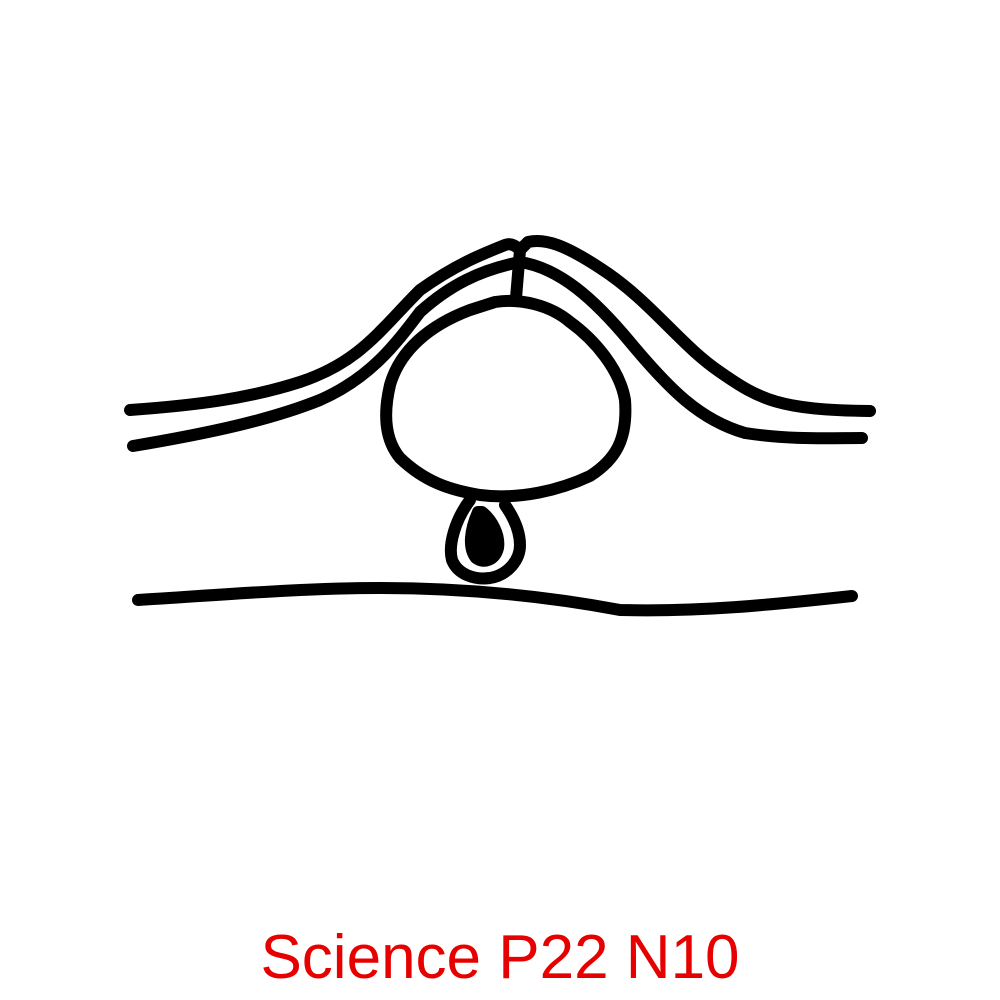 This screenshot has height=1000, width=1000. I want to click on seed-body, so click(506, 398).